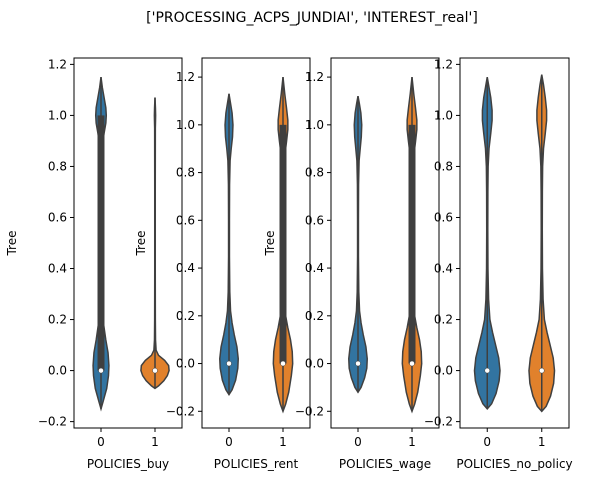 The image size is (592, 481). I want to click on x-axis-label: POLICIES_rent, so click(256, 464).